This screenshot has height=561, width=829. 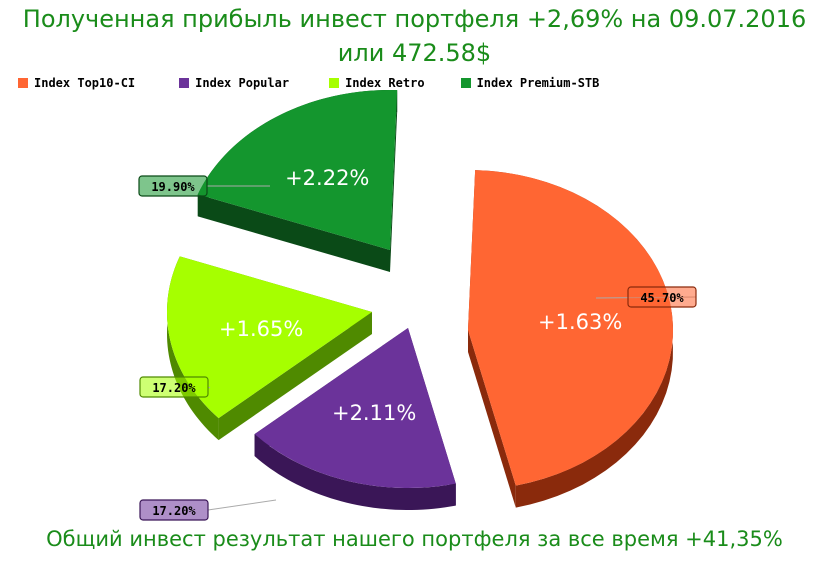 I want to click on legend-label-premium-stb: Index Premium-STB, so click(x=538, y=83).